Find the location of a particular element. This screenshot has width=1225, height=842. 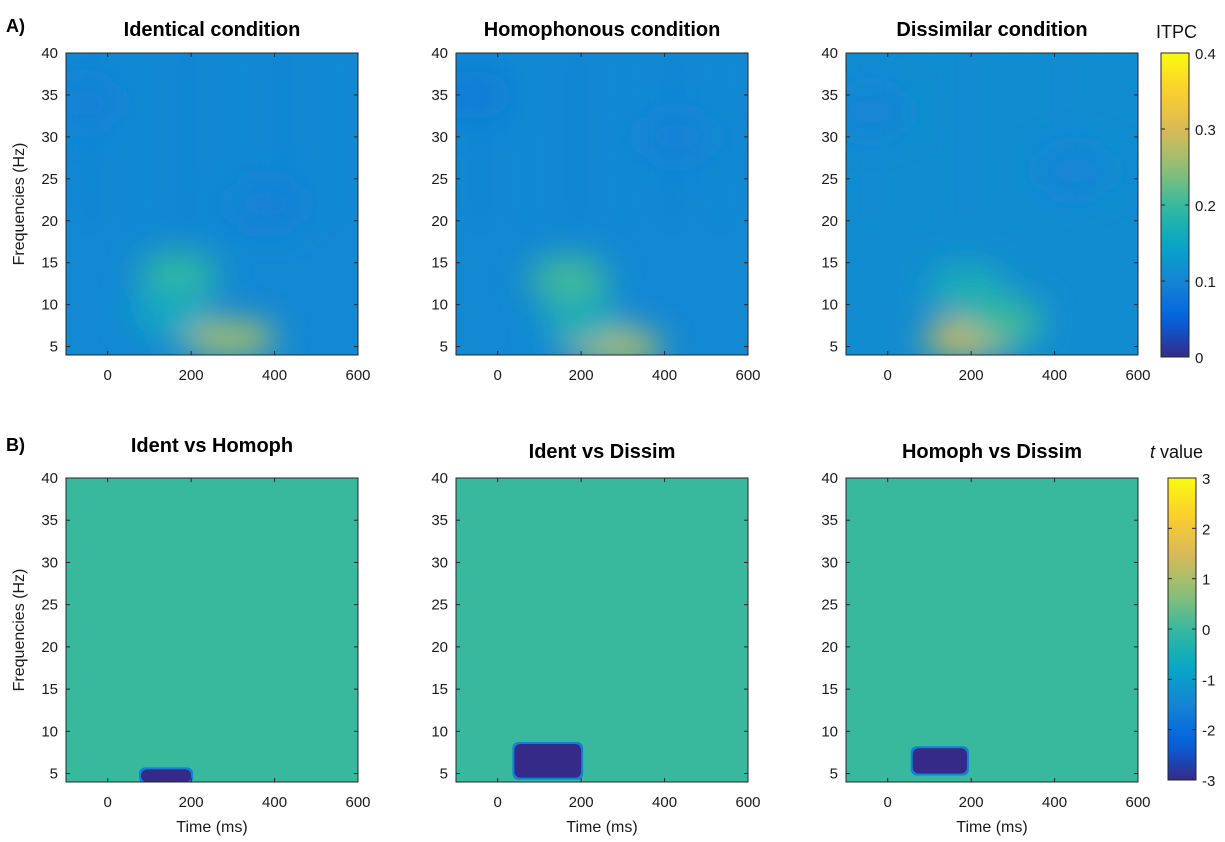

colorbar-t-tick-label: 3 is located at coordinates (1206, 479).